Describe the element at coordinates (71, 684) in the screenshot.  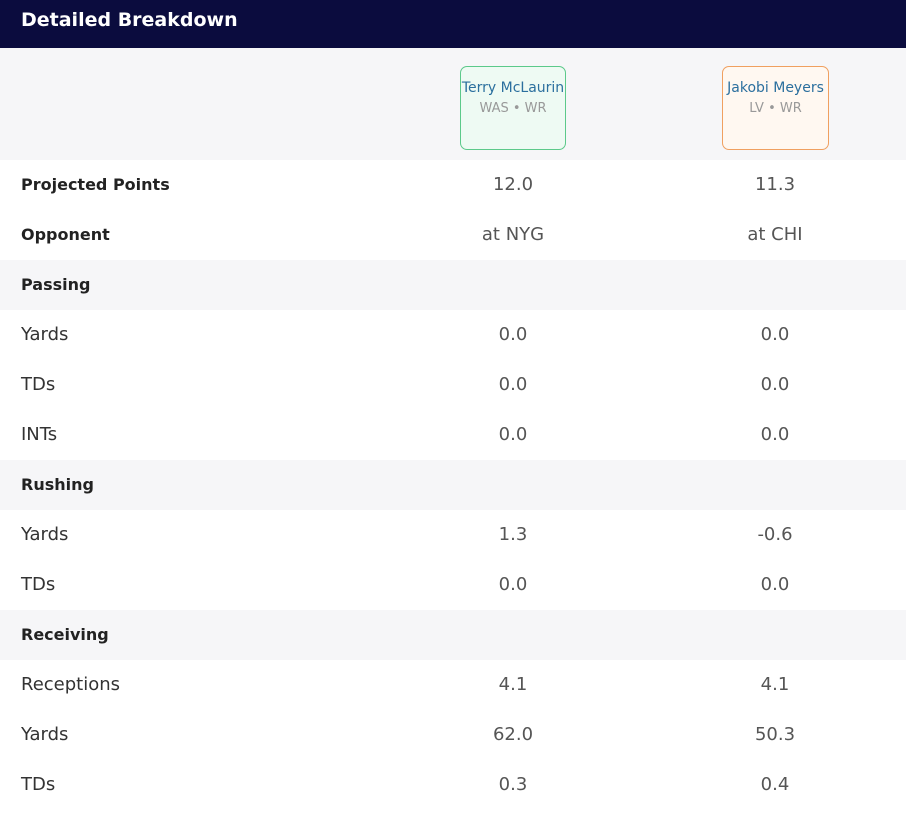
I see `row-label: Receptions` at that location.